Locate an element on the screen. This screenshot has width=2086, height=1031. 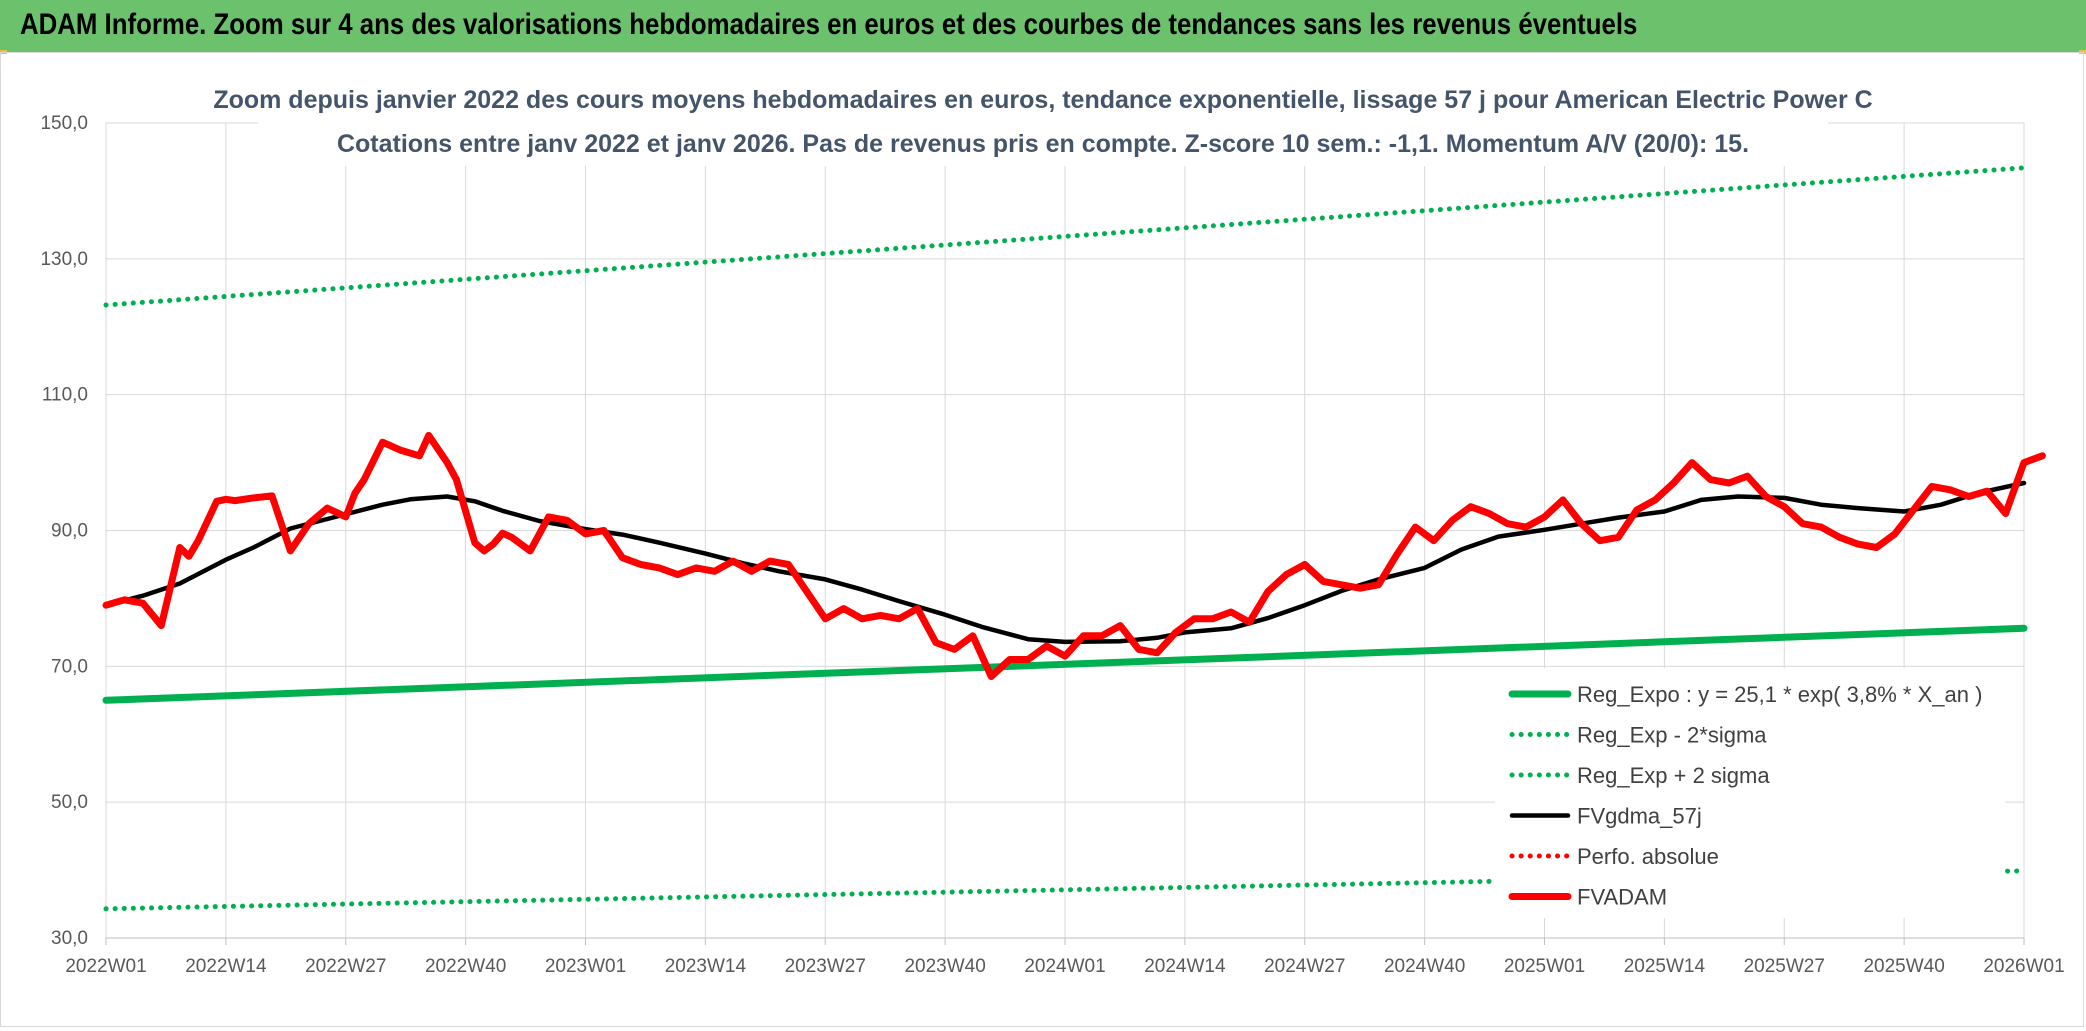
legend-background is located at coordinates (1750, 793).